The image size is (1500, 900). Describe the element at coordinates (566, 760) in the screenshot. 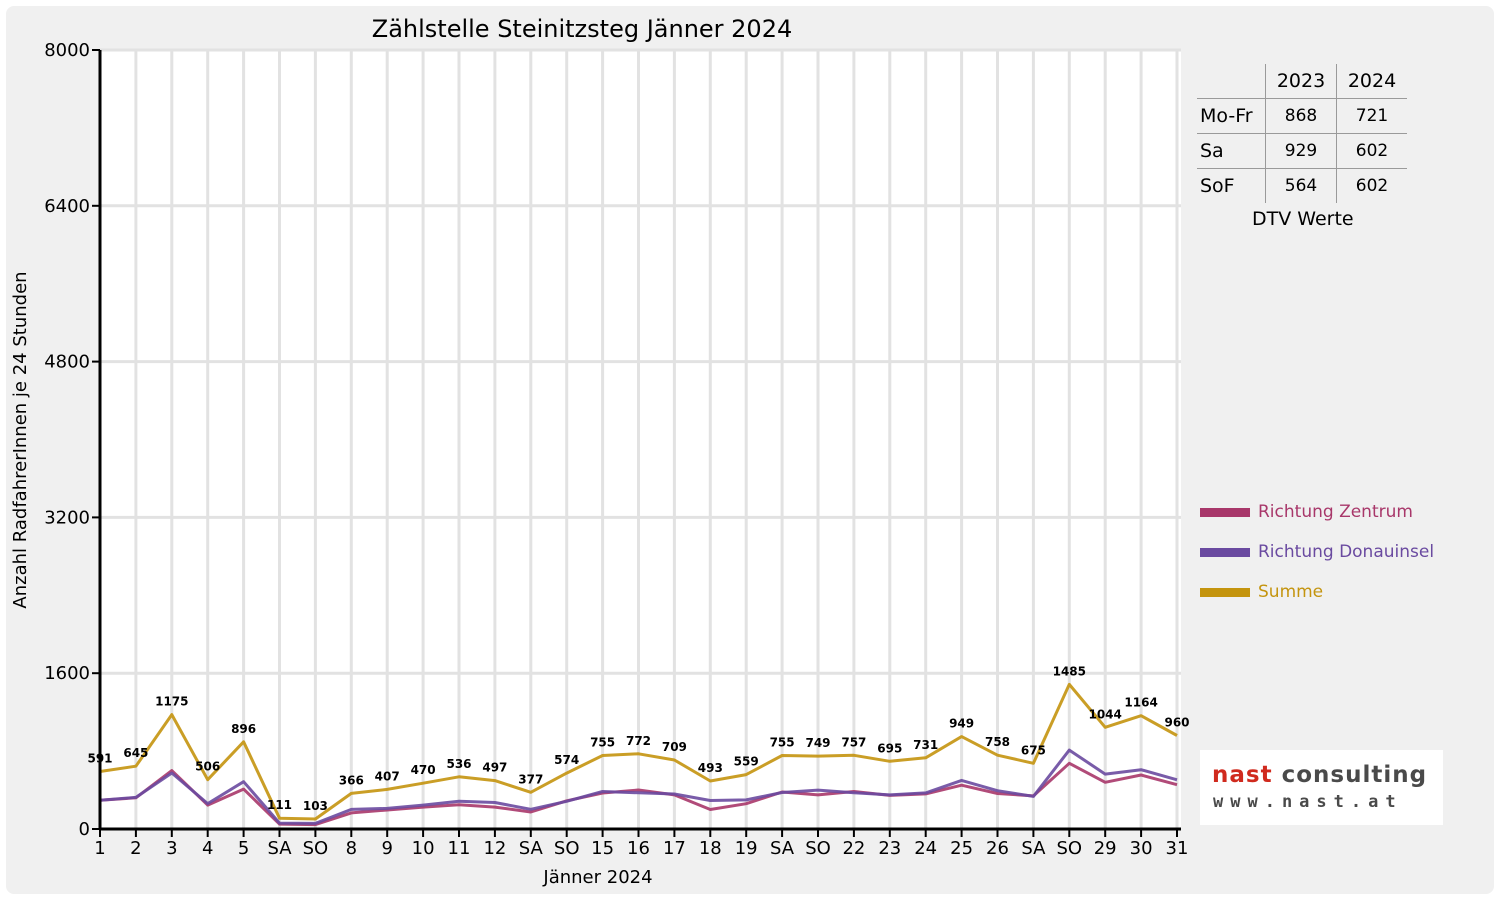

I see `data-label: 574` at that location.